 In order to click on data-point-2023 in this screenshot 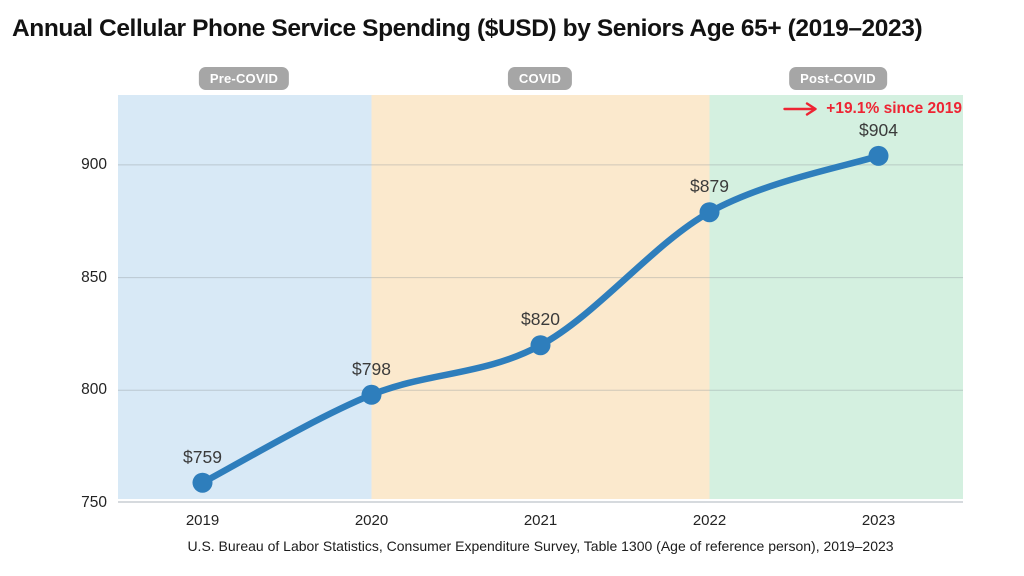, I will do `click(878, 155)`.